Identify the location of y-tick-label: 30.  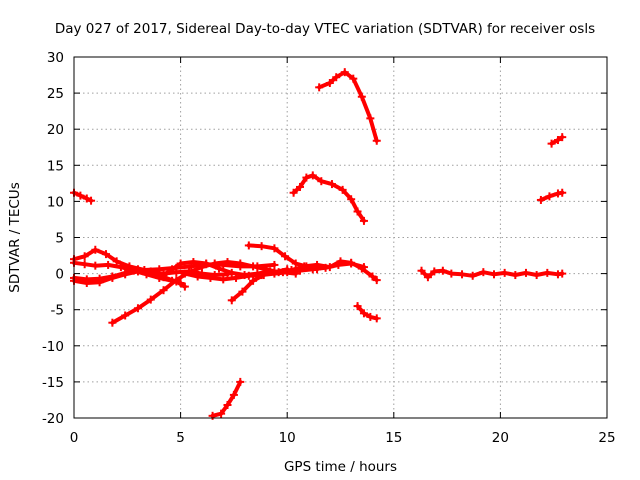
(55, 58).